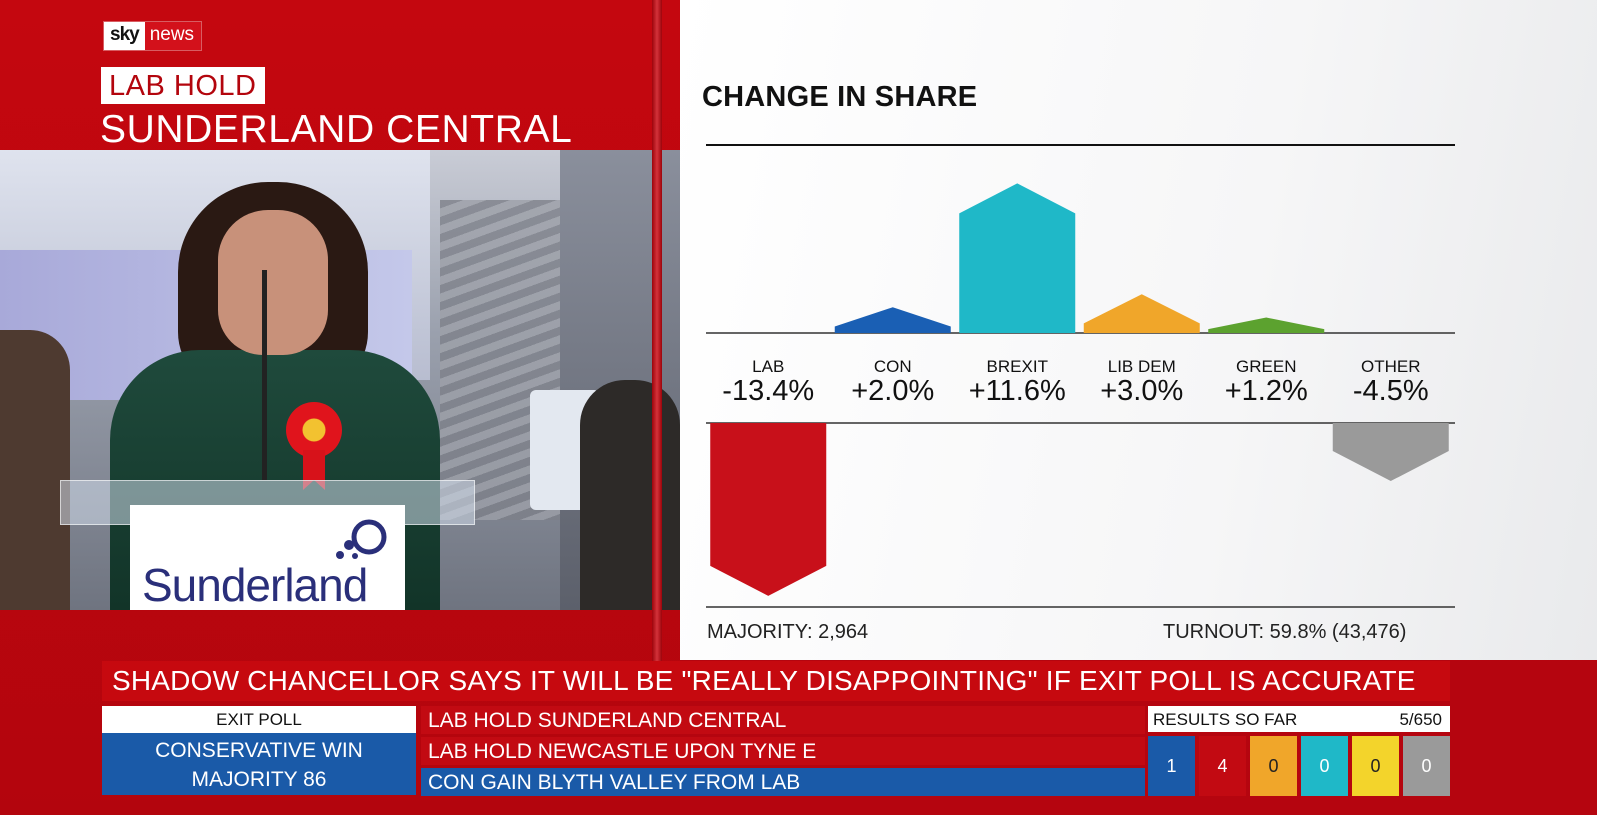 The image size is (1597, 815). What do you see at coordinates (361, 539) in the screenshot?
I see `sunderland-logo-icon` at bounding box center [361, 539].